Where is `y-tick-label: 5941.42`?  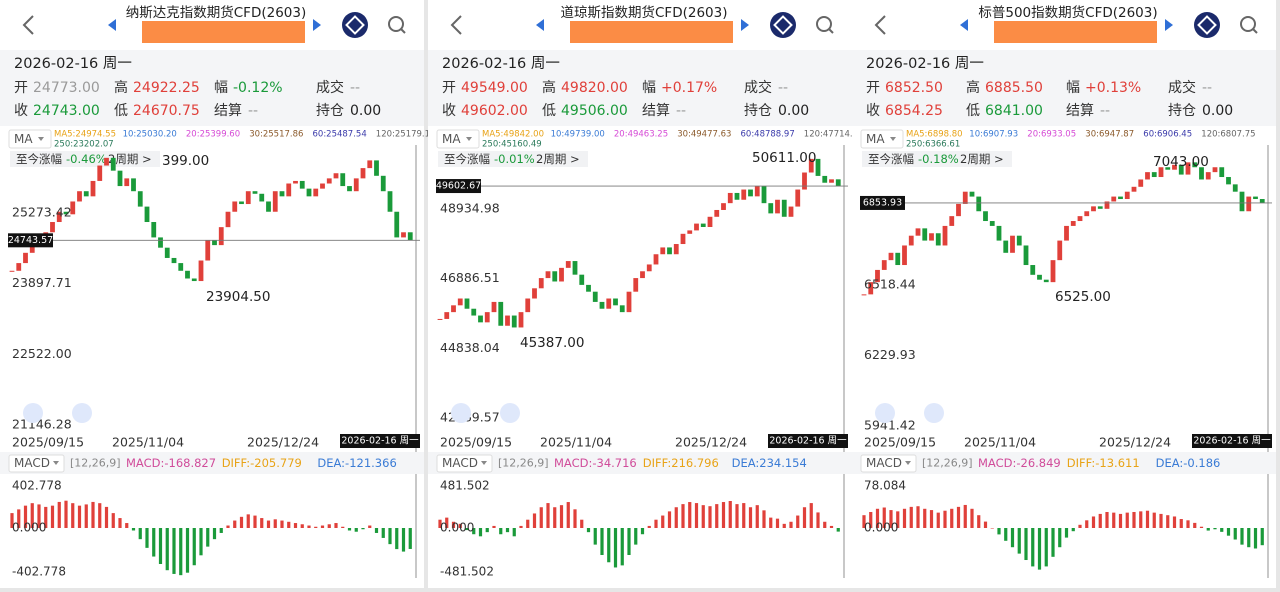
y-tick-label: 5941.42 is located at coordinates (890, 425).